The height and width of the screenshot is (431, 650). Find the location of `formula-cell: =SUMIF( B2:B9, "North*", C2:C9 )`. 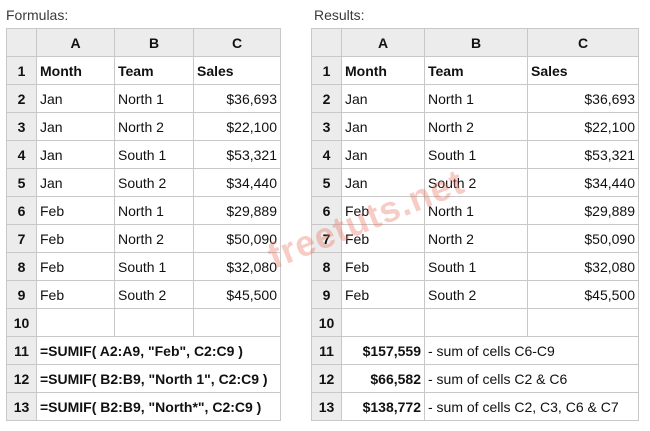

formula-cell: =SUMIF( B2:B9, "North*", C2:C9 ) is located at coordinates (158, 406).